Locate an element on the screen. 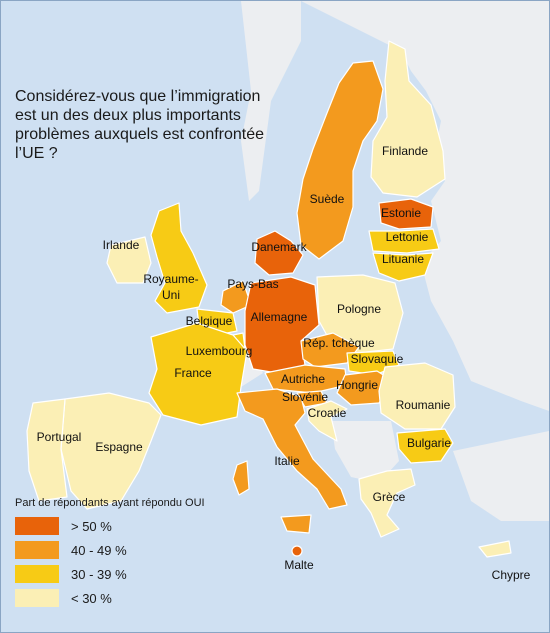  label-luxembourg: Luxembourg is located at coordinates (219, 351).